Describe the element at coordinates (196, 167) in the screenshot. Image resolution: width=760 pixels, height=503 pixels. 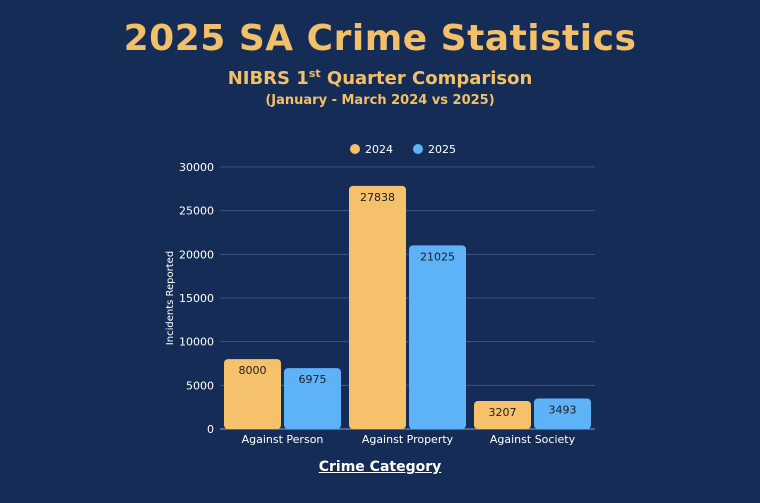
I see `y-tick-label: 30000` at that location.